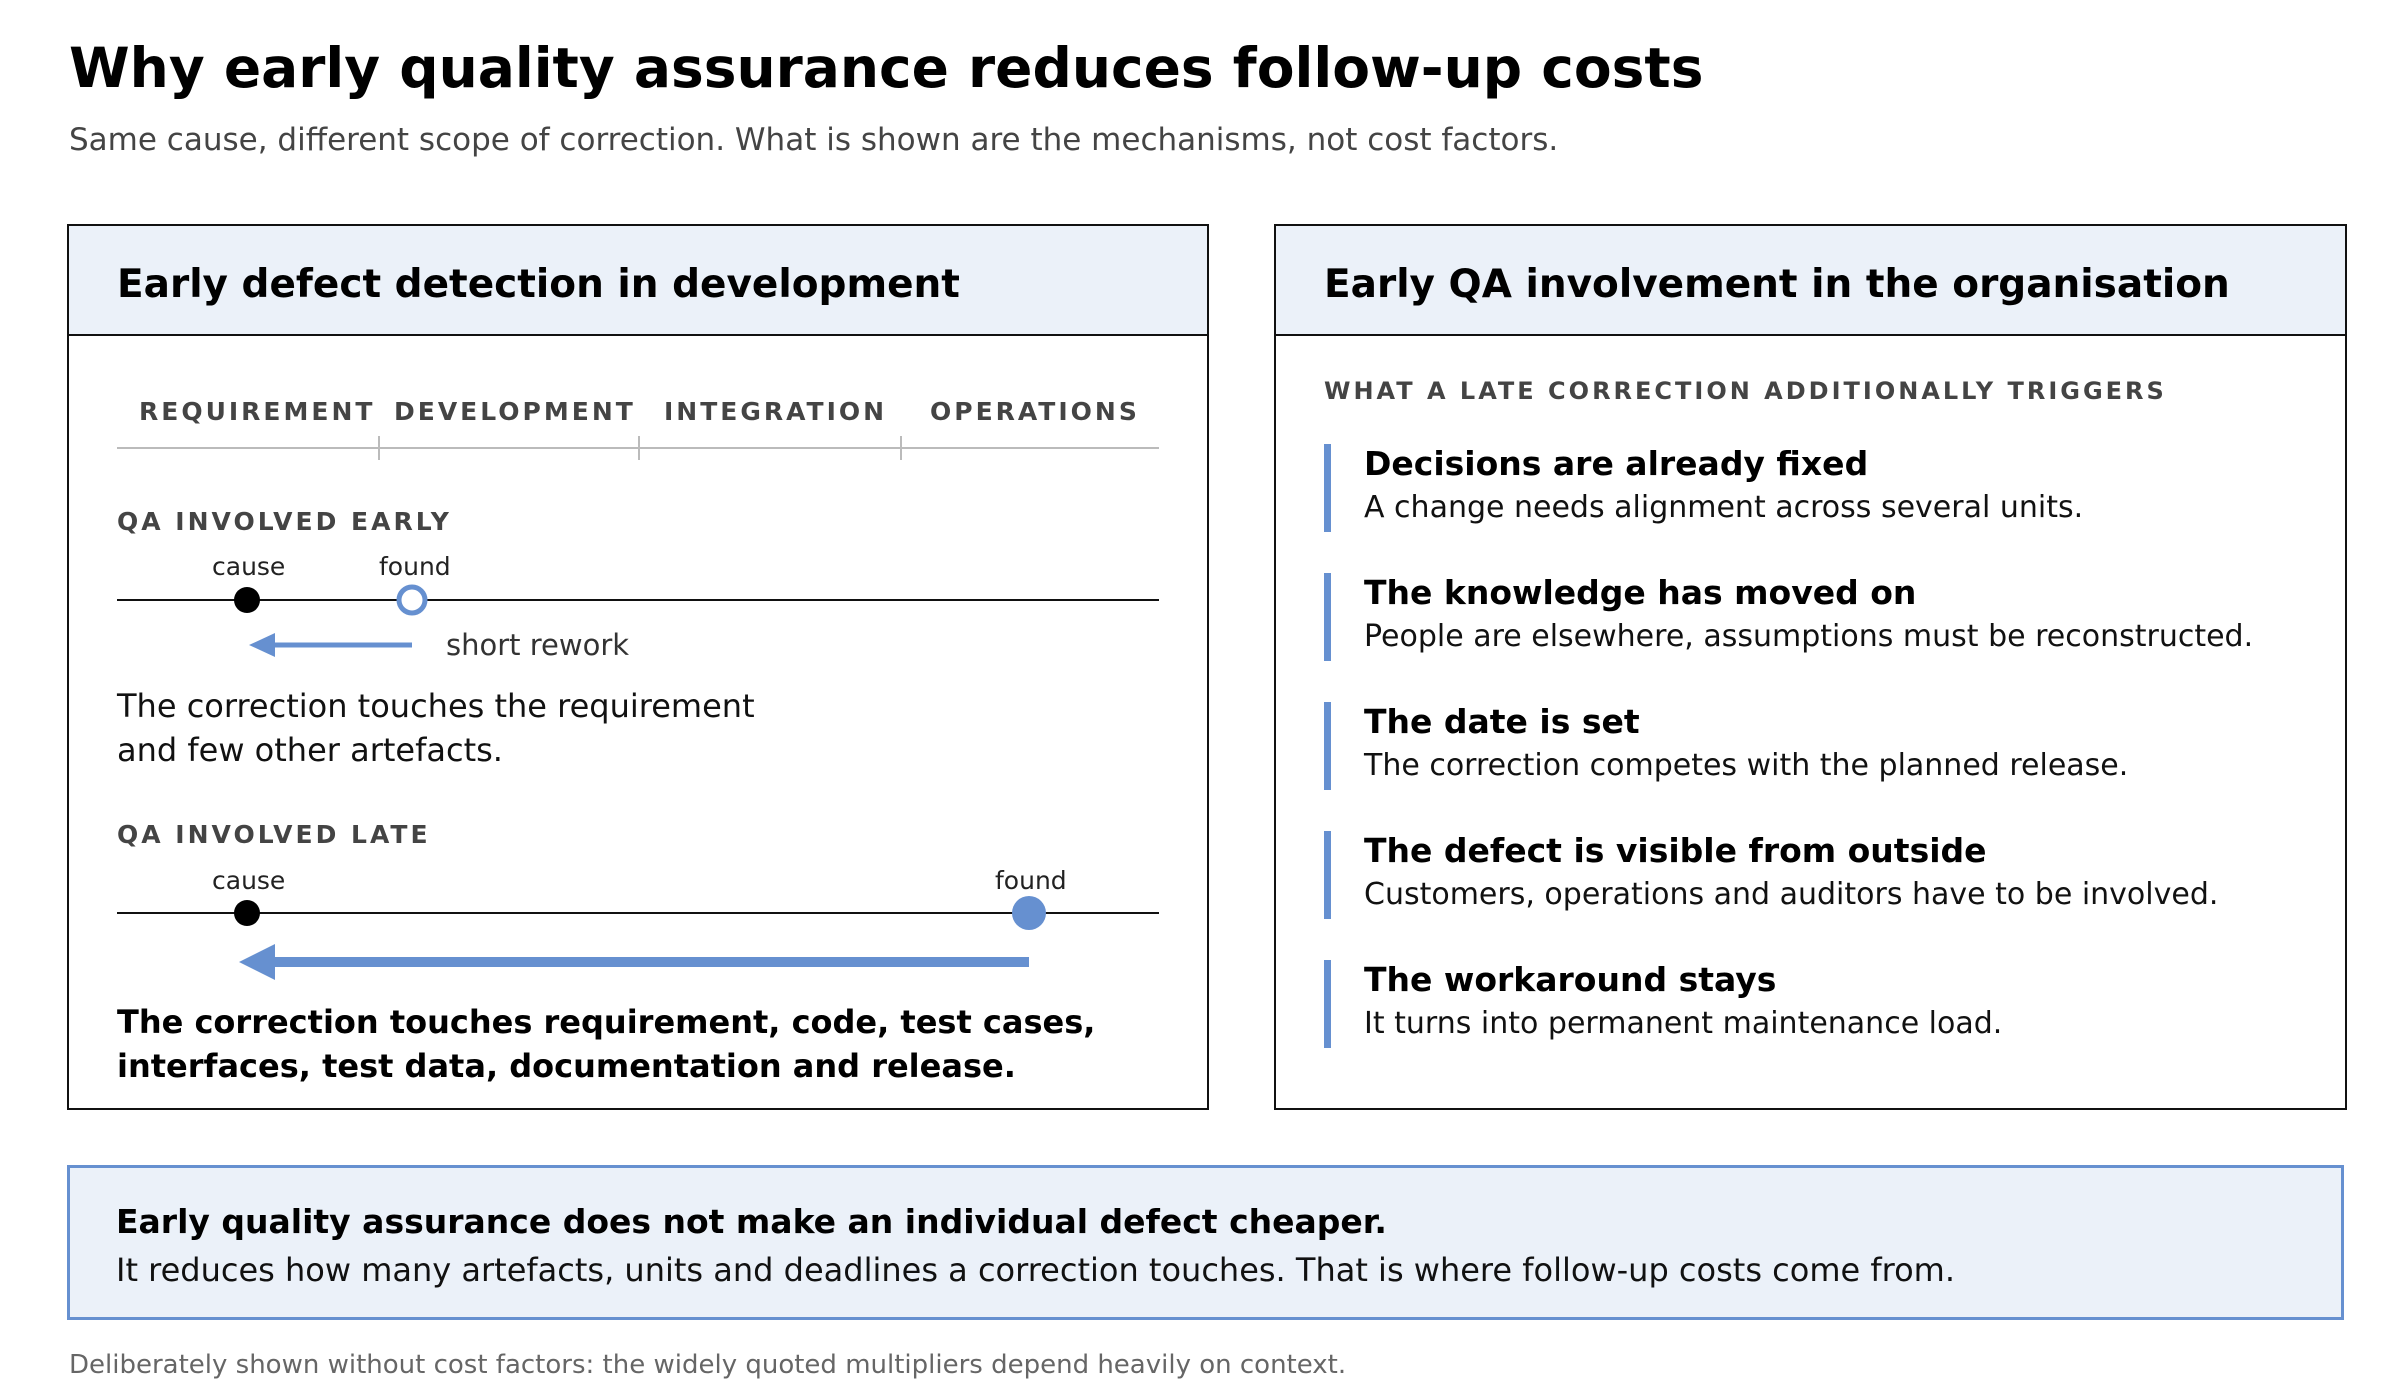  What do you see at coordinates (776, 411) in the screenshot?
I see `phase-label-integration: INTEGRATION` at bounding box center [776, 411].